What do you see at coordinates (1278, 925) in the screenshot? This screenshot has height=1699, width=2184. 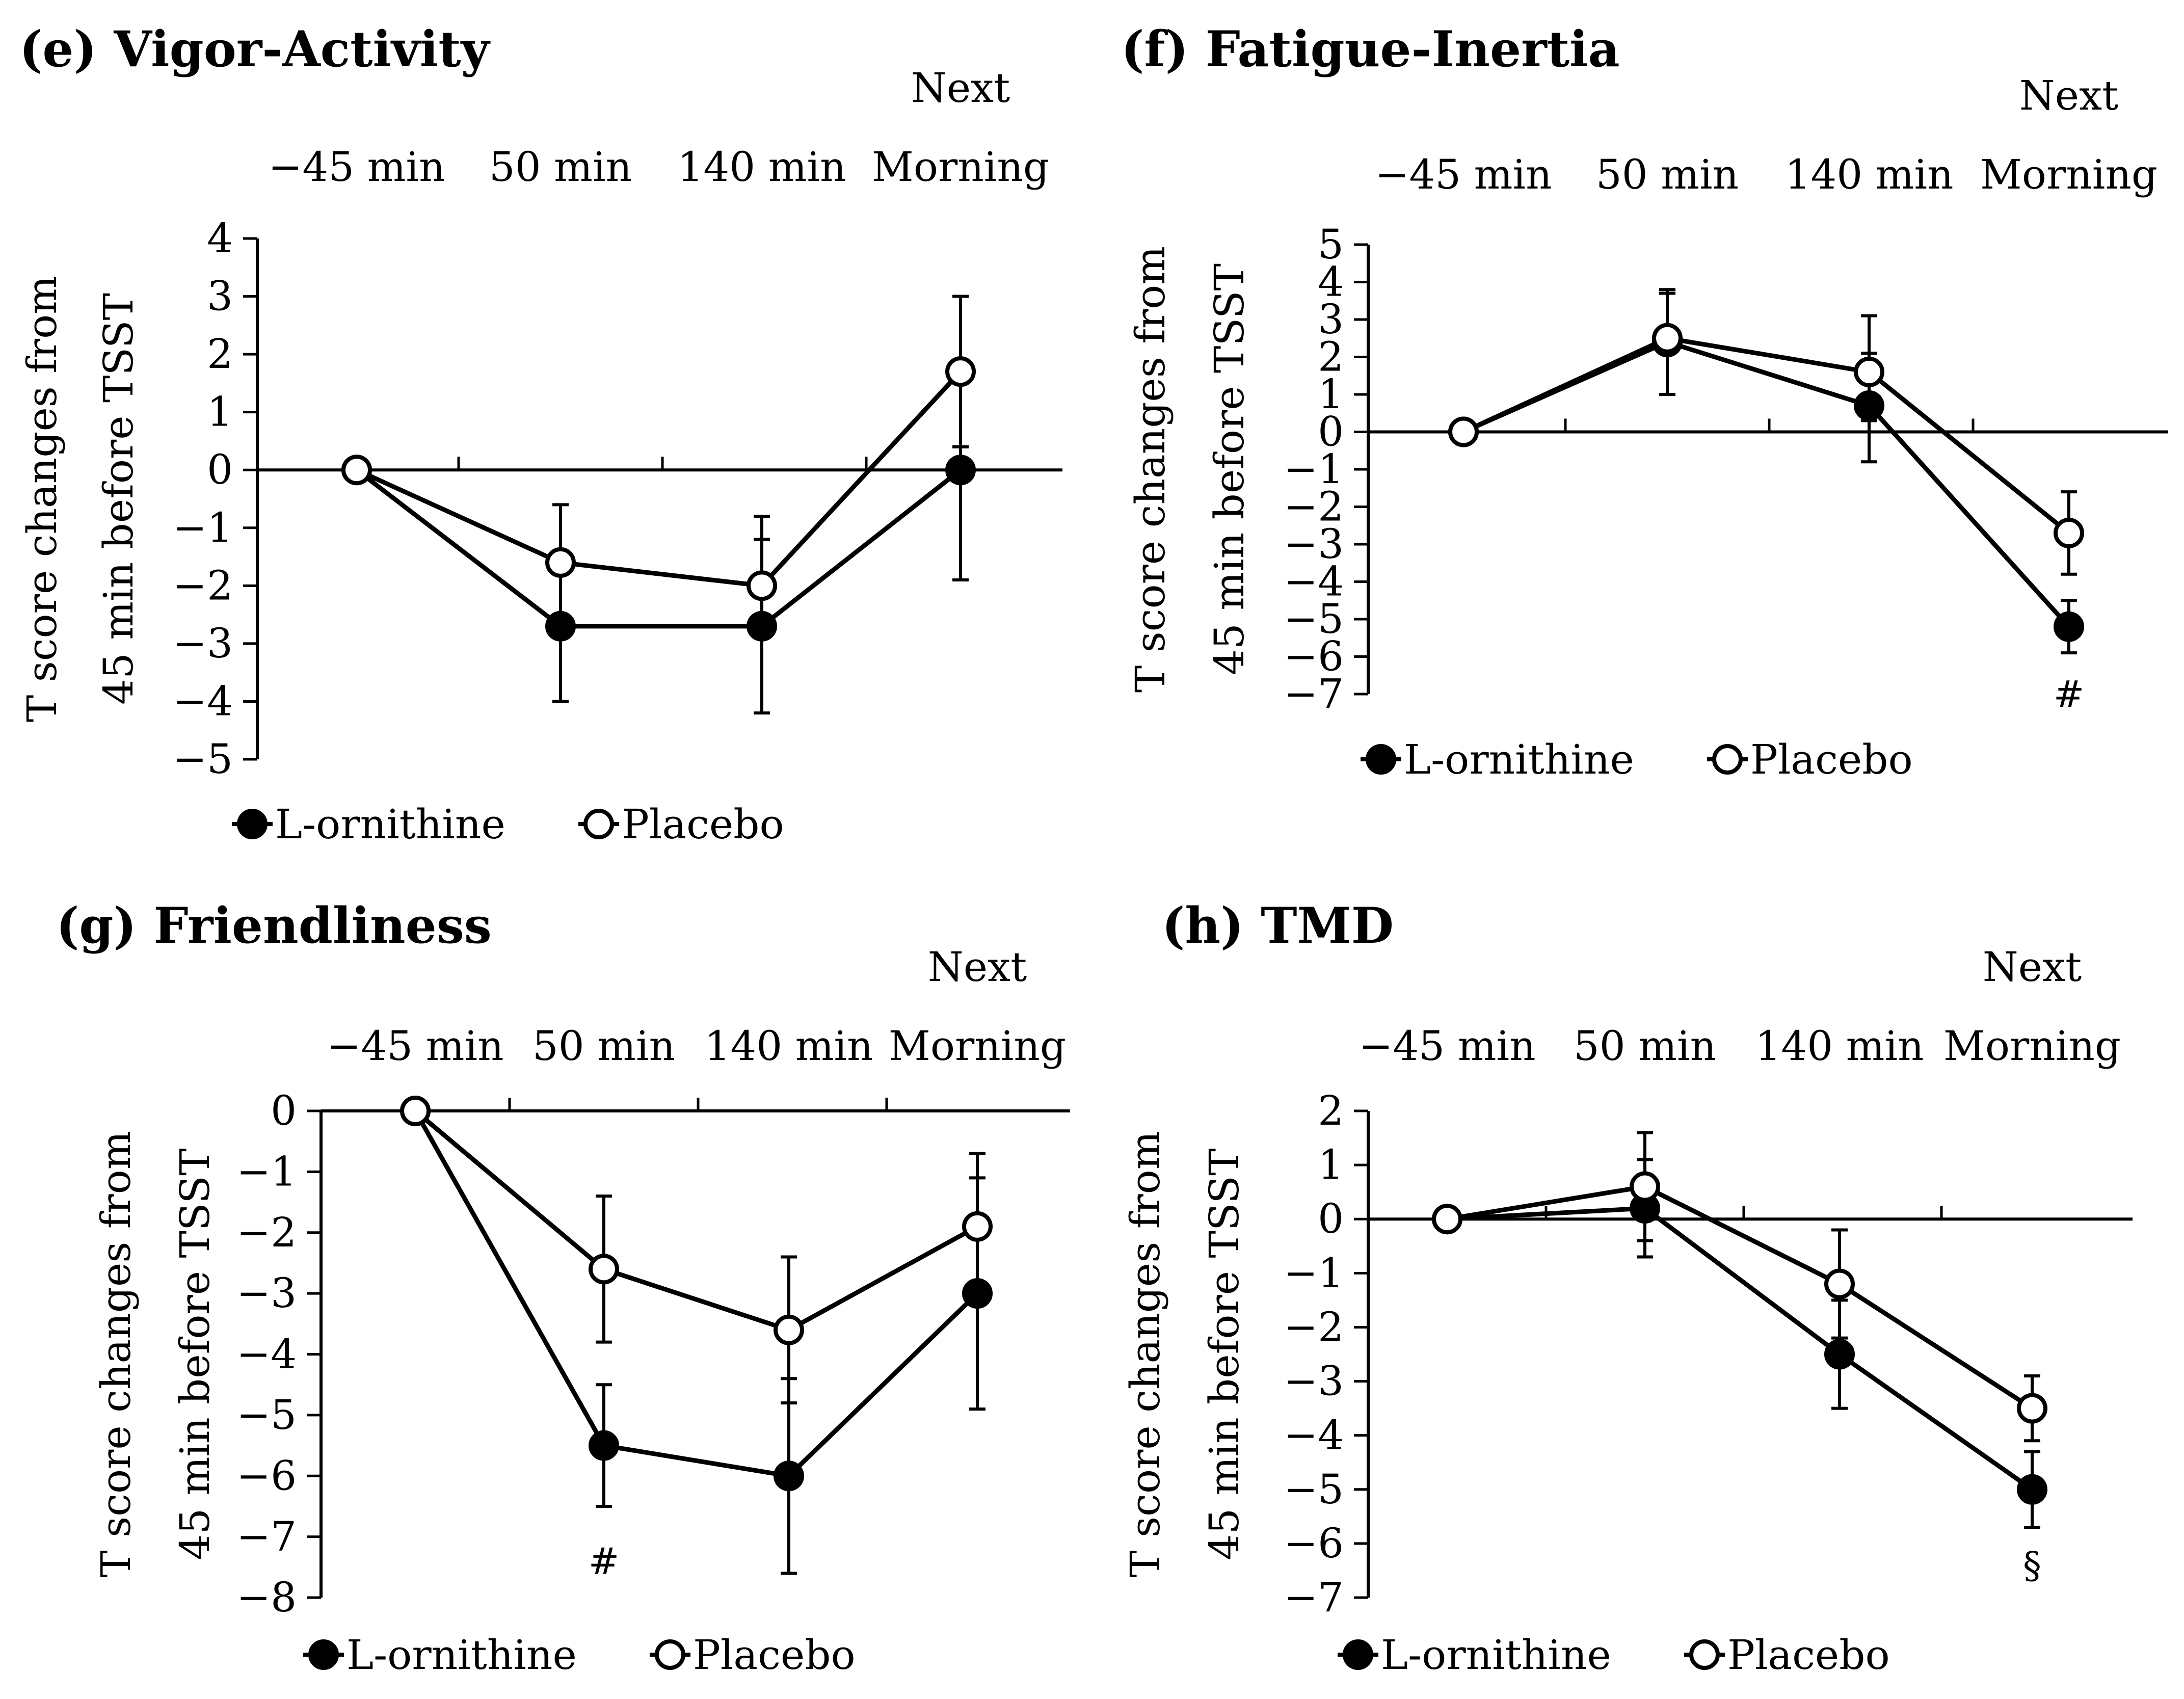 I see `chart-title: (h) TMD` at bounding box center [1278, 925].